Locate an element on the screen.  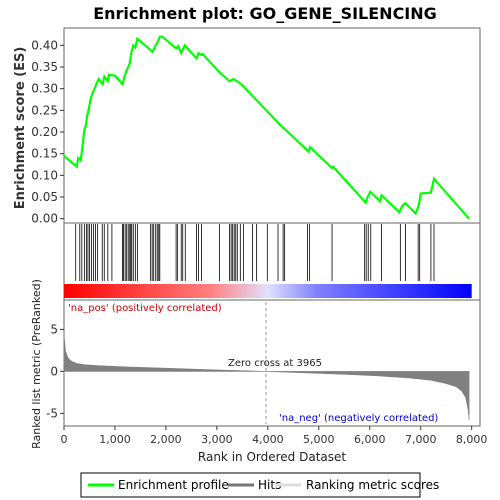
es-y-tick-label: 0.05 is located at coordinates (44, 197).